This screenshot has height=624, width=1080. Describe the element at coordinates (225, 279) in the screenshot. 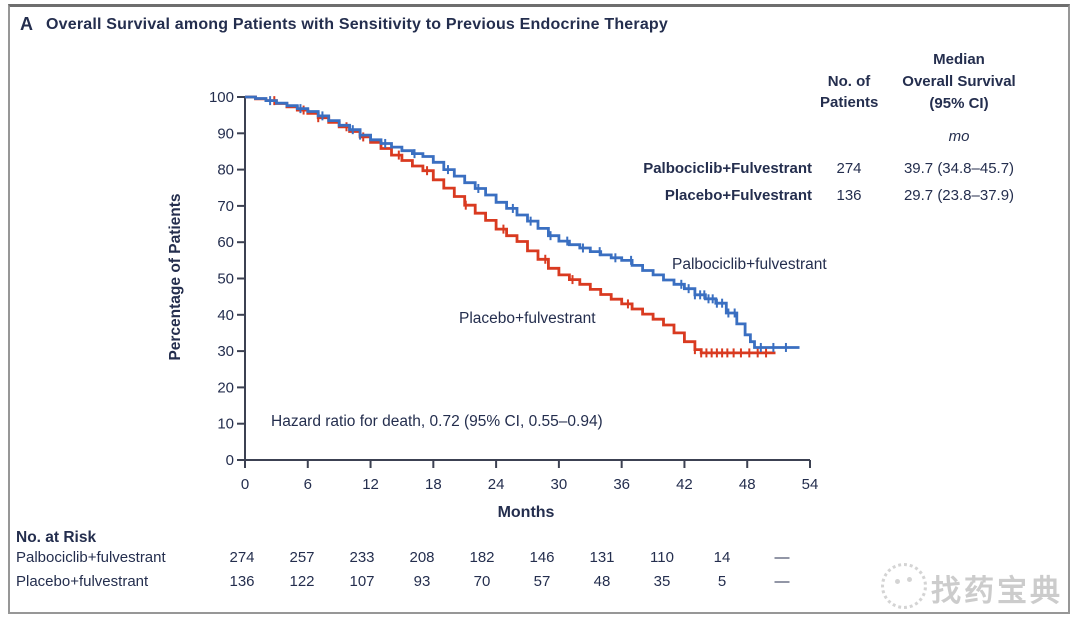

I see `y-tick-label: 50` at that location.